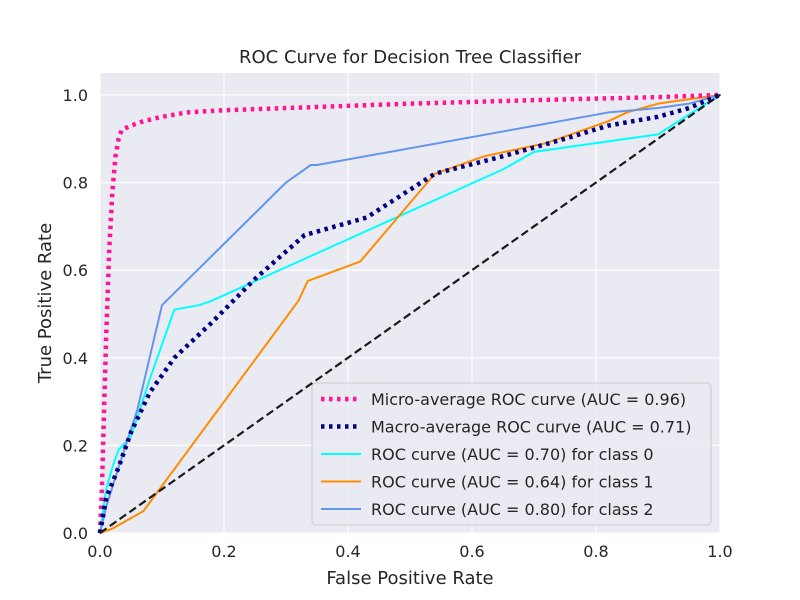 The height and width of the screenshot is (600, 800). I want to click on legend-label-3: ROC curve (AUC = 0.64) for class 1, so click(512, 482).